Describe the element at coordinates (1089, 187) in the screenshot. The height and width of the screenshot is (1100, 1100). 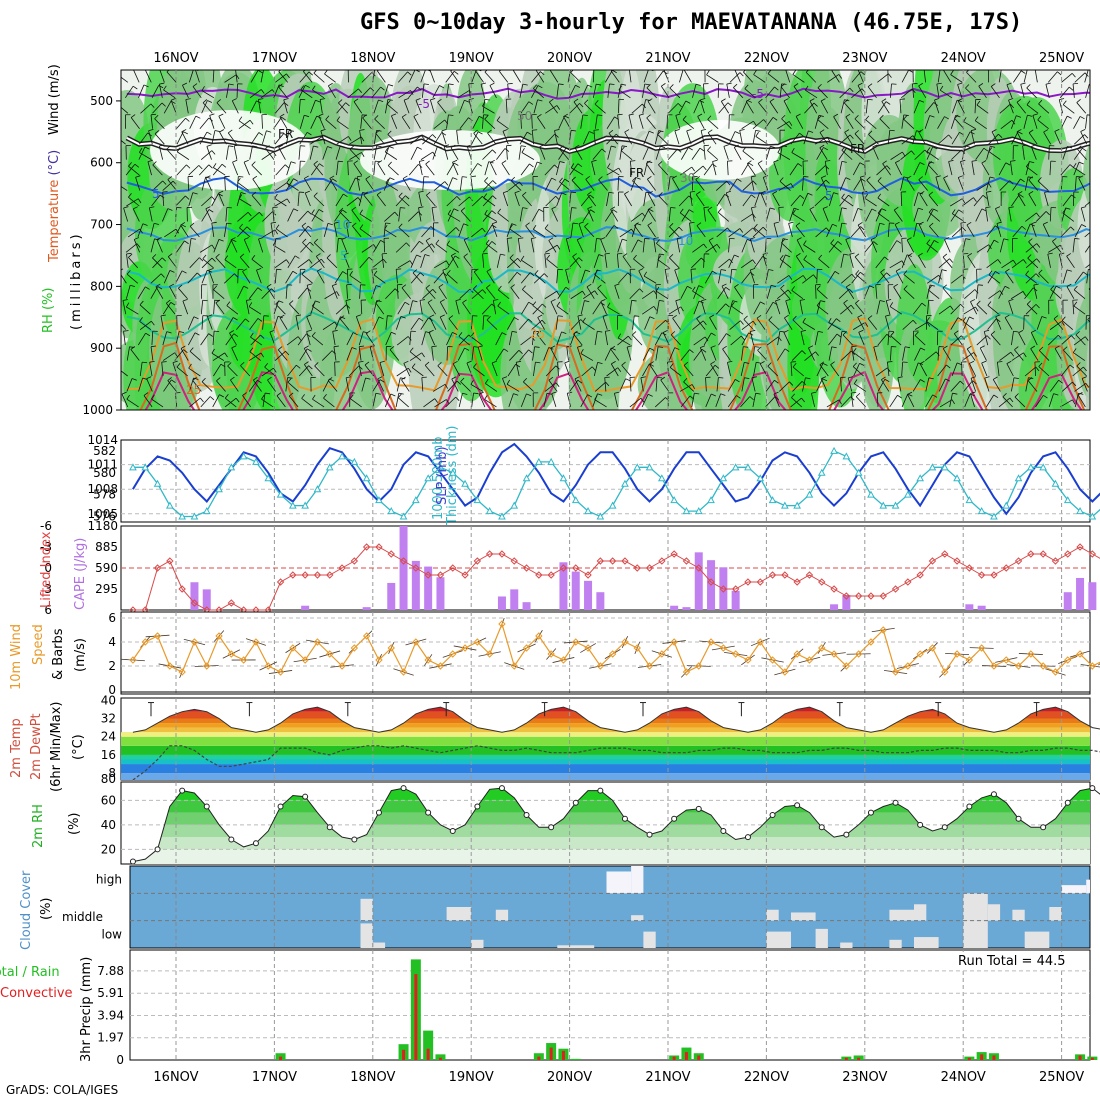
I see `rh-shade-cell` at that location.